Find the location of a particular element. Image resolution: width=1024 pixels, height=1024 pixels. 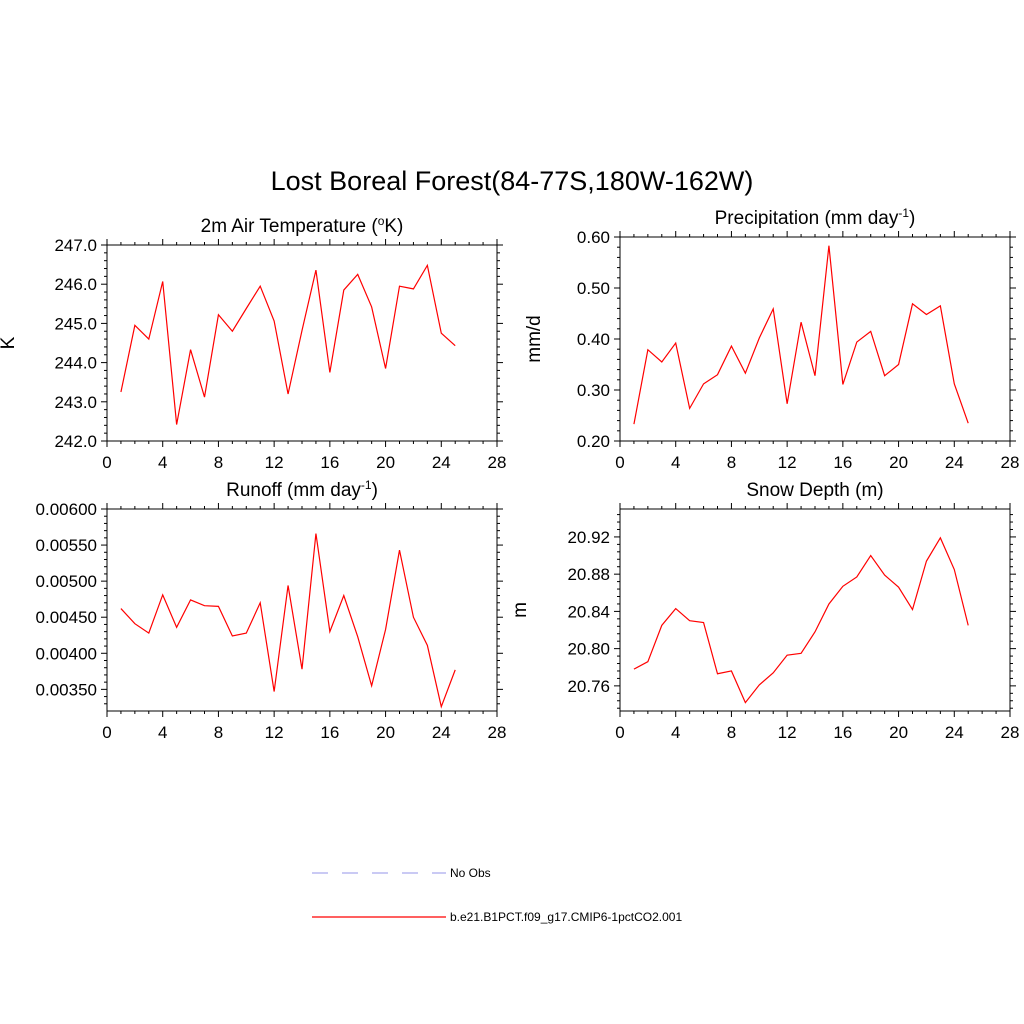

figure-title: Lost Boreal Forest(84-77S,180W-162W) is located at coordinates (512, 181).